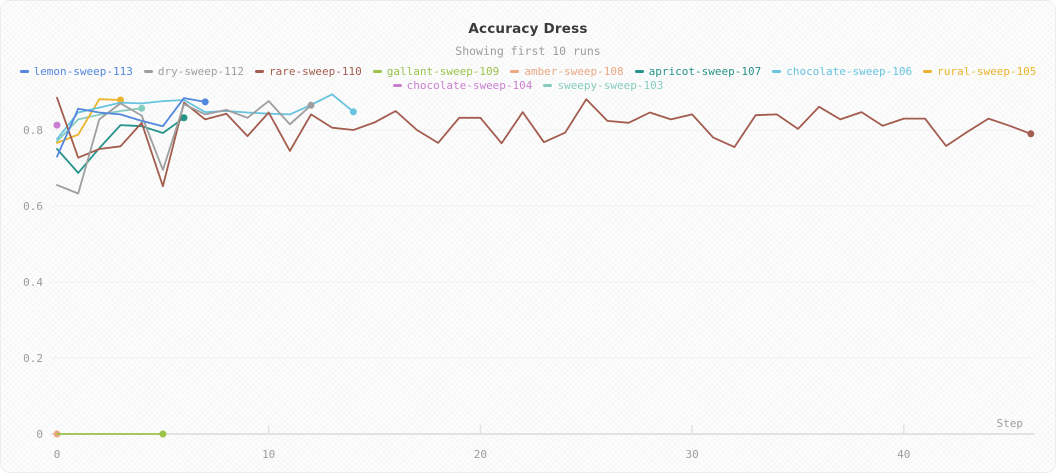 This screenshot has height=473, width=1056. What do you see at coordinates (33, 358) in the screenshot?
I see `y-tick-label: 0.2` at bounding box center [33, 358].